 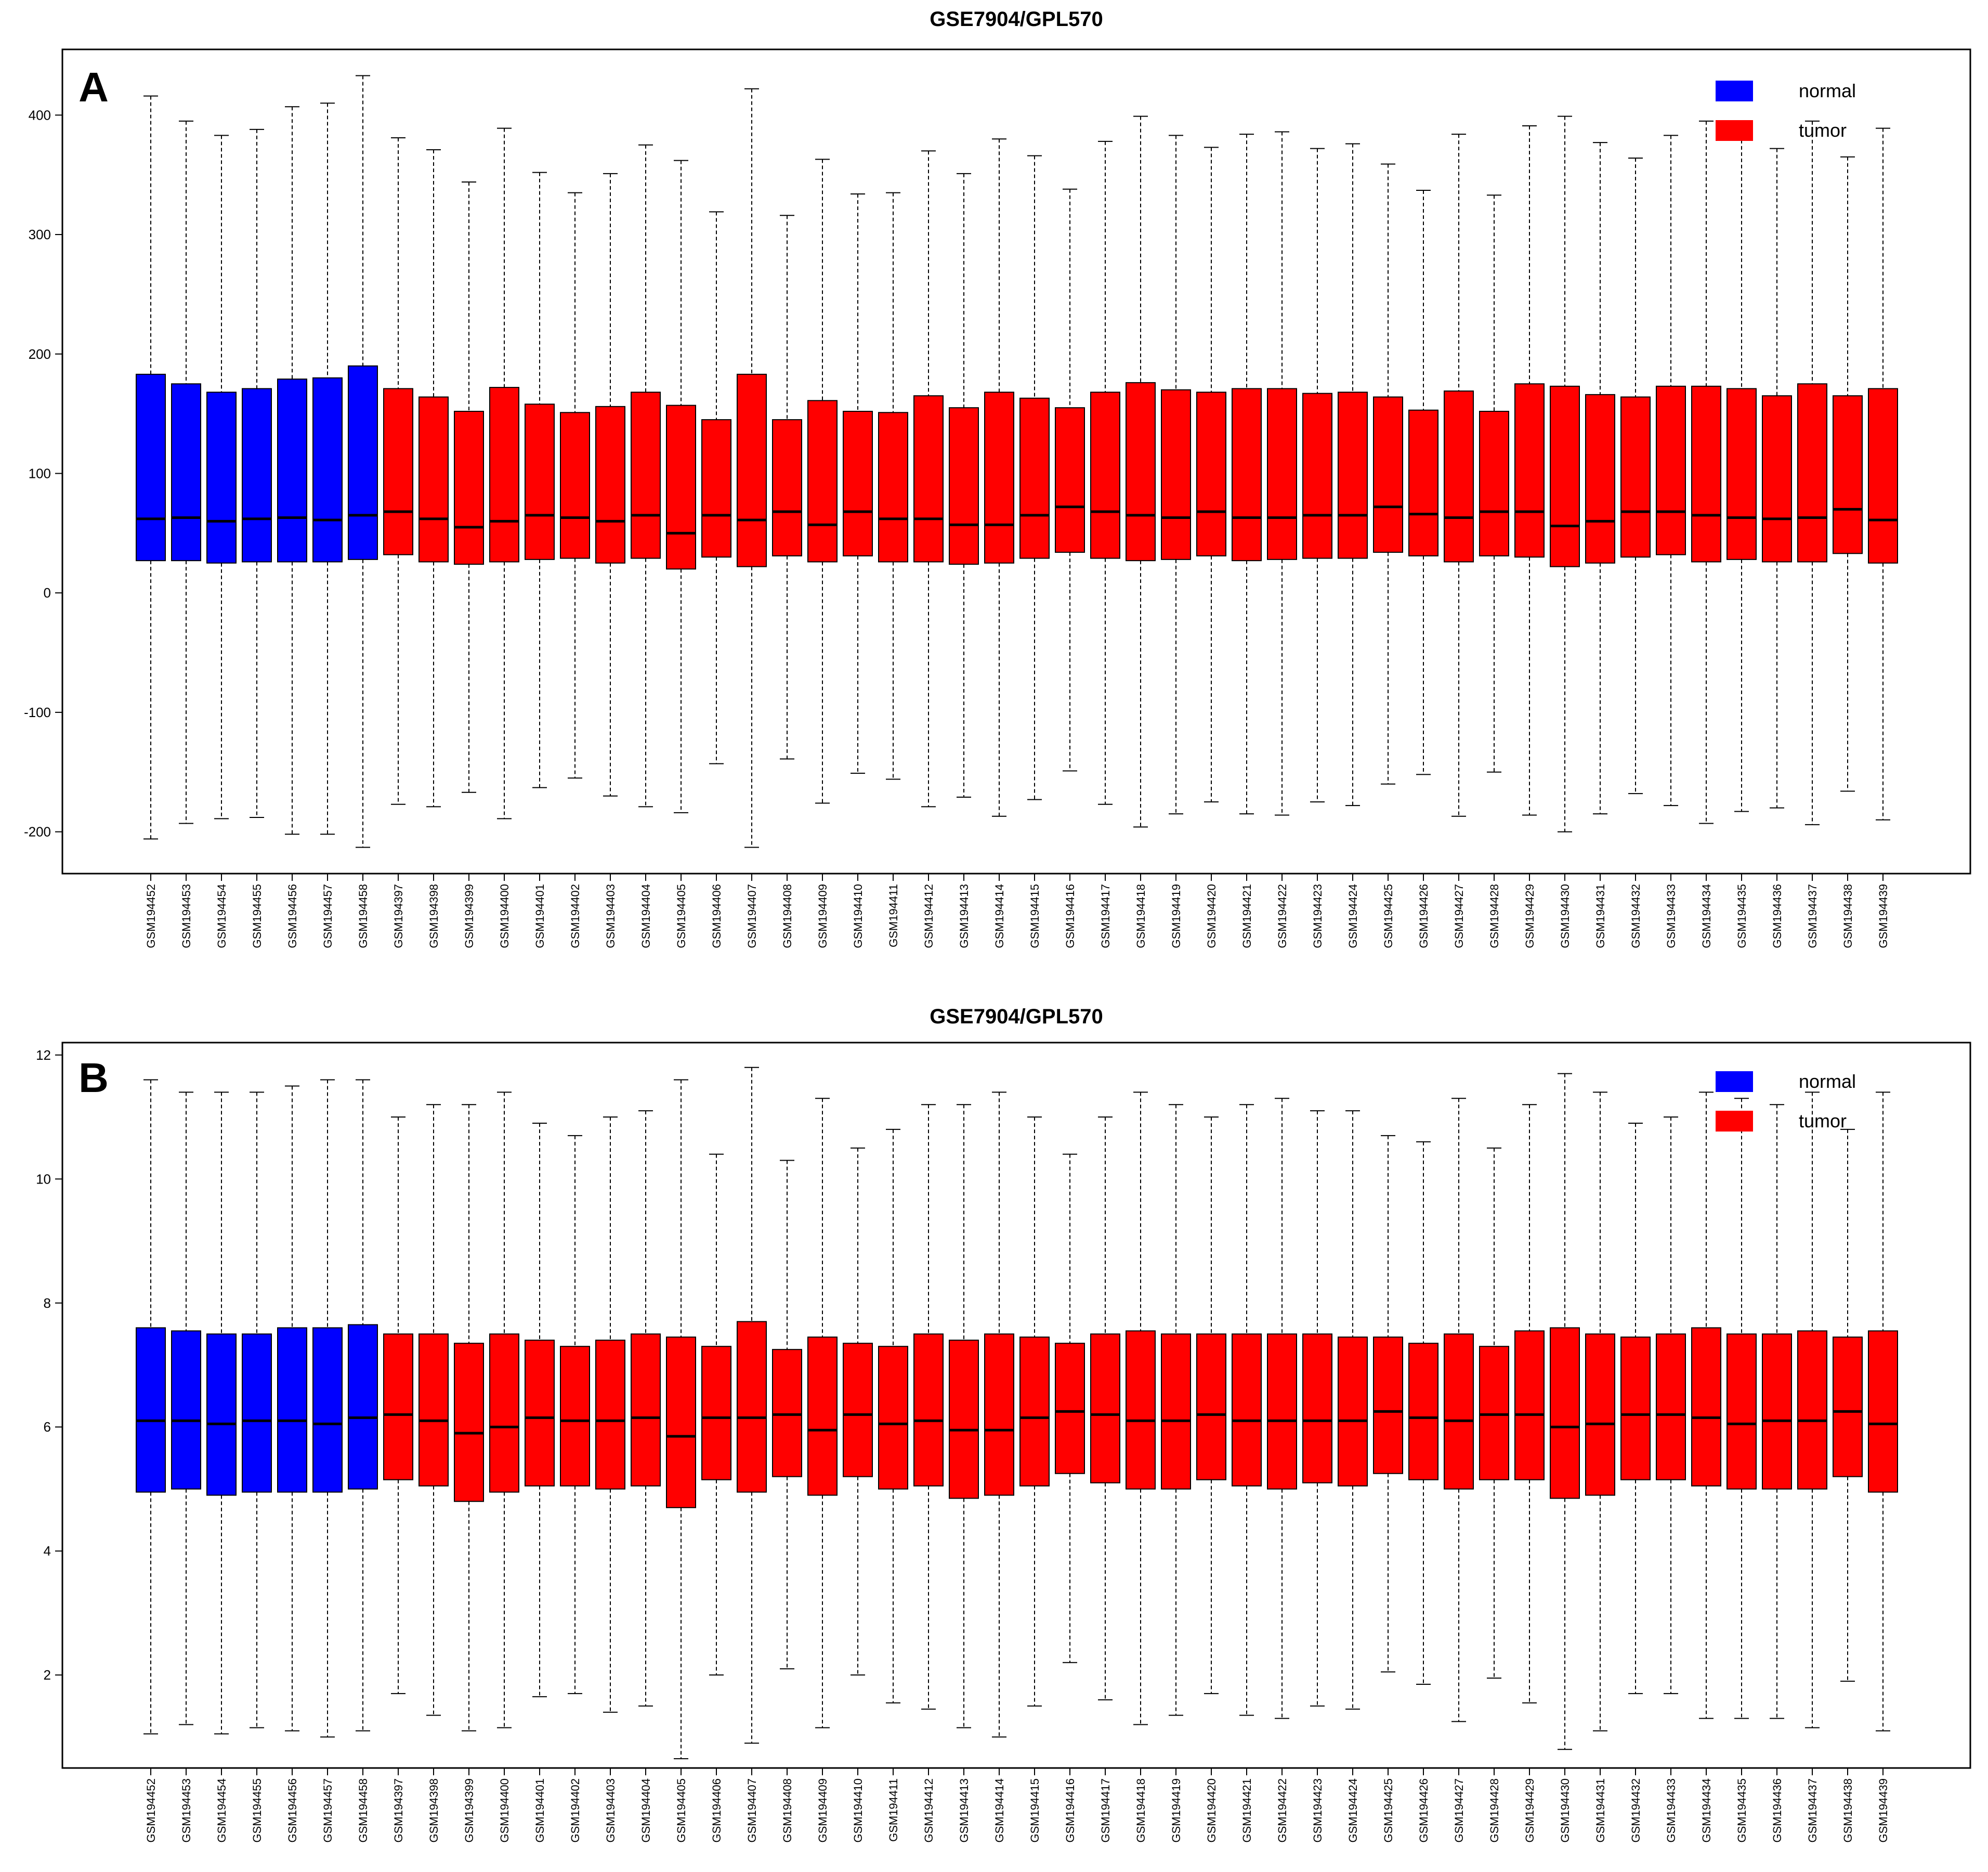 I want to click on chart-title: GSE7904/GPL570, so click(x=1016, y=19).